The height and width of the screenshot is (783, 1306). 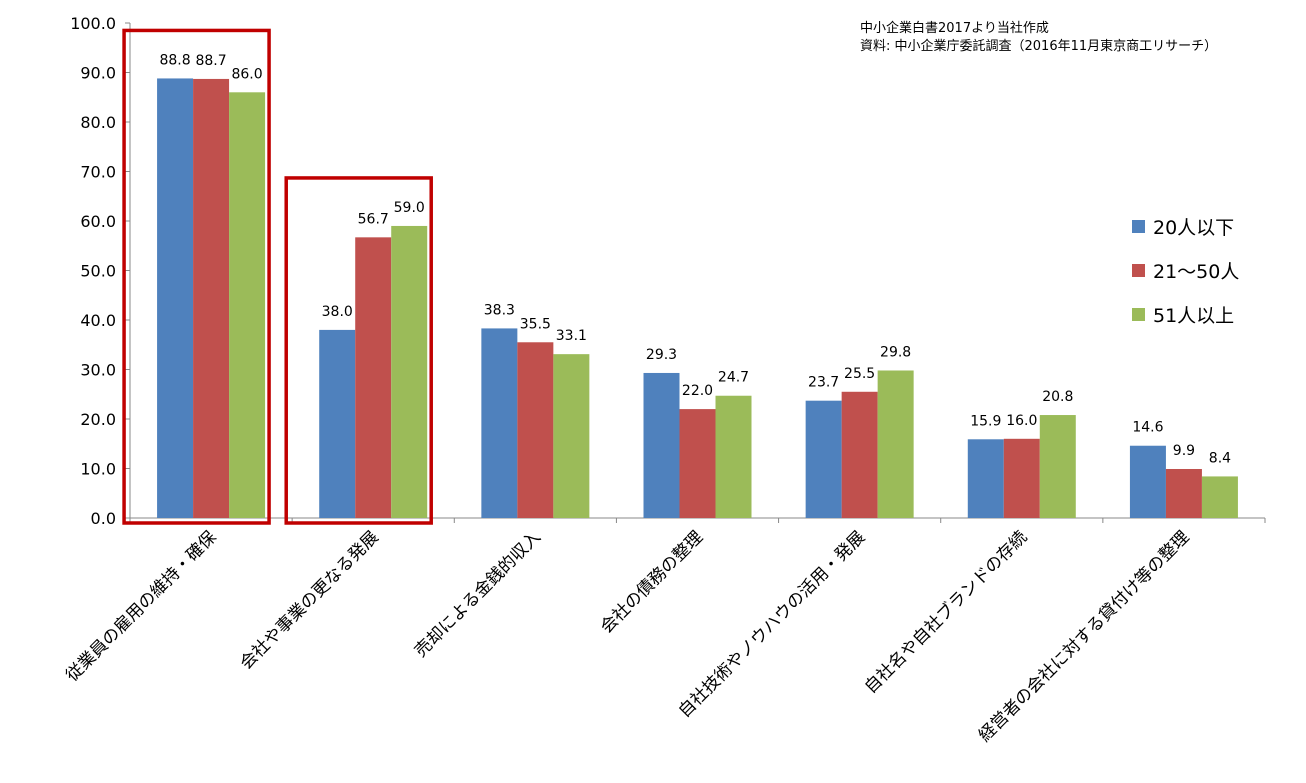 I want to click on data-label: 20.8, so click(x=1057, y=397).